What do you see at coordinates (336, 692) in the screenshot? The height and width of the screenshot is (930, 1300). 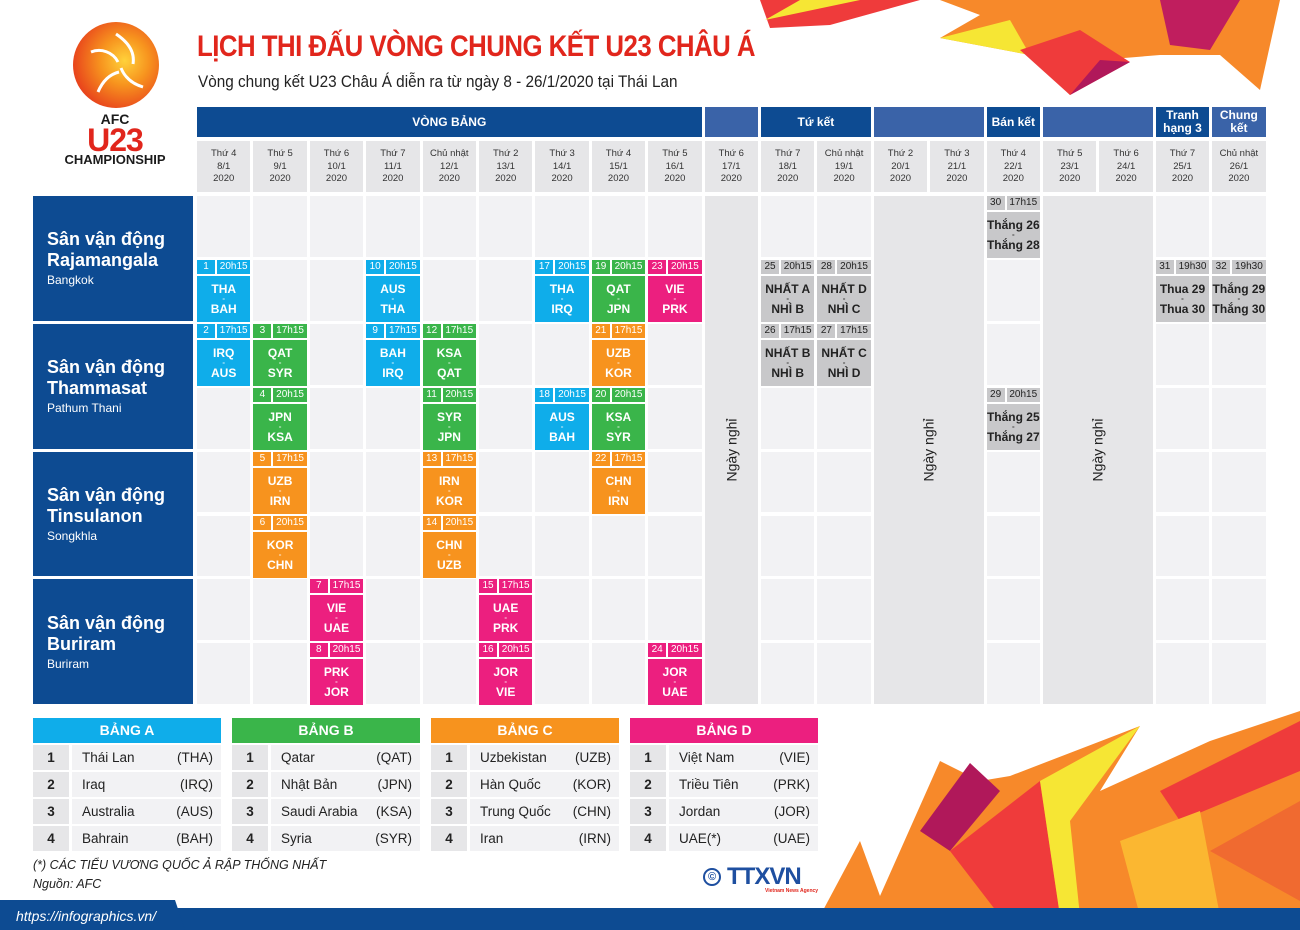 I see `away-team: JOR` at bounding box center [336, 692].